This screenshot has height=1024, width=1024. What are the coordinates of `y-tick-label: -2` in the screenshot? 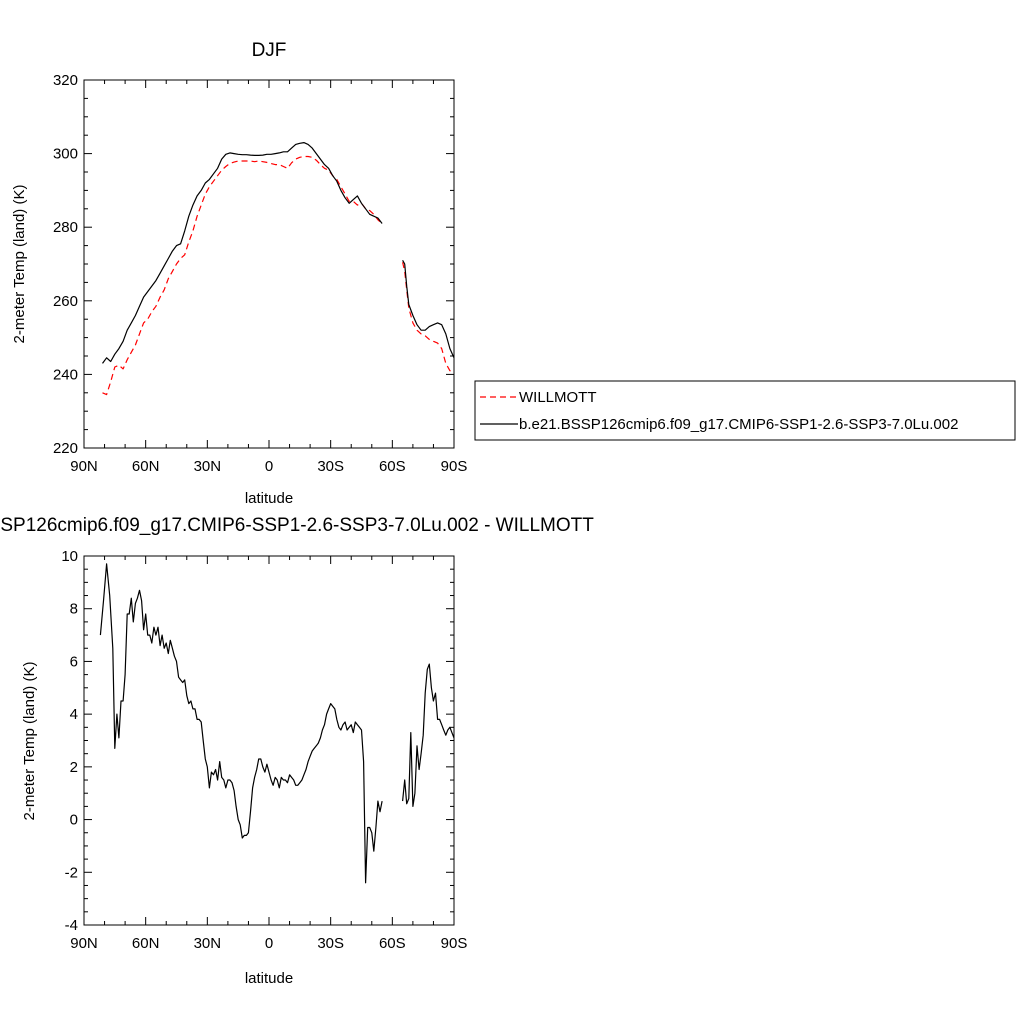 It's located at (71, 872).